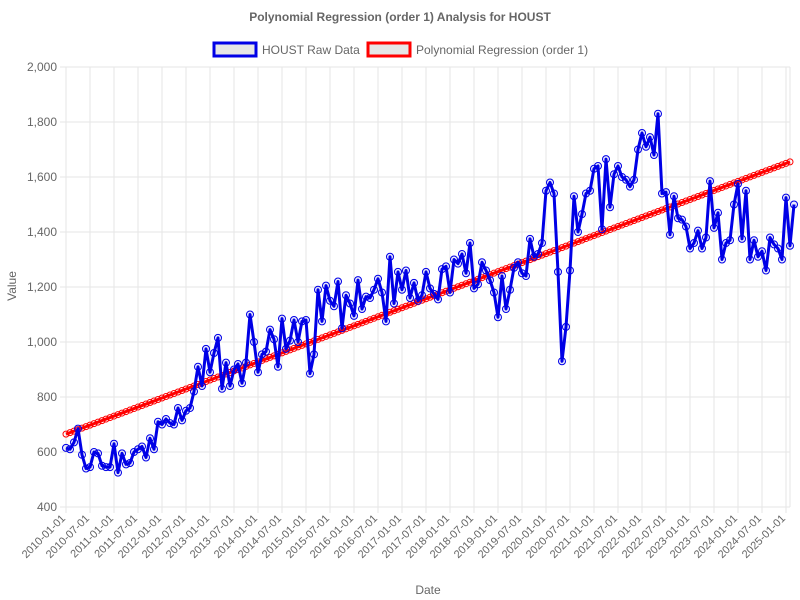 This screenshot has height=600, width=800. I want to click on legend-item-raw: HOUST Raw Data, so click(286, 49).